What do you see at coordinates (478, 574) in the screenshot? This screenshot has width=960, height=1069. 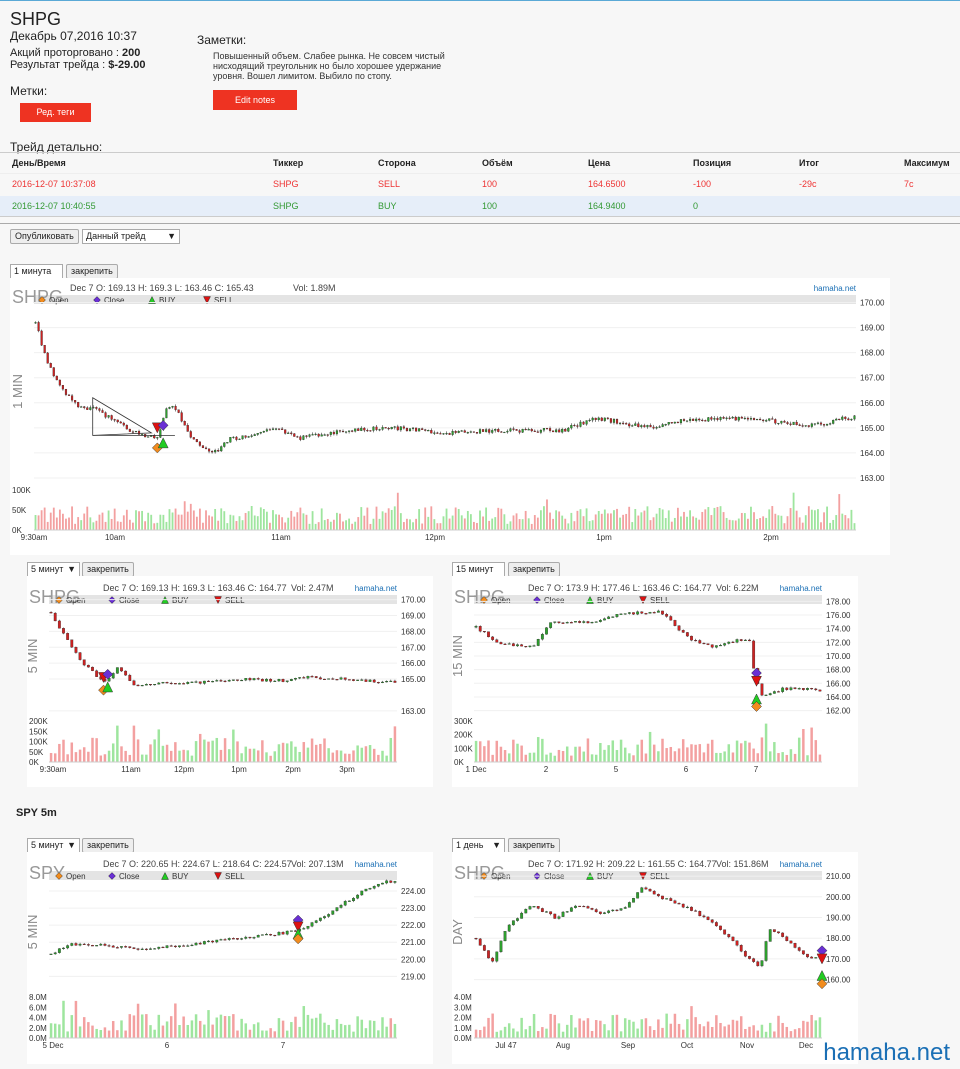 I see `timeframe-select-15min: 15 минут ▼` at bounding box center [478, 574].